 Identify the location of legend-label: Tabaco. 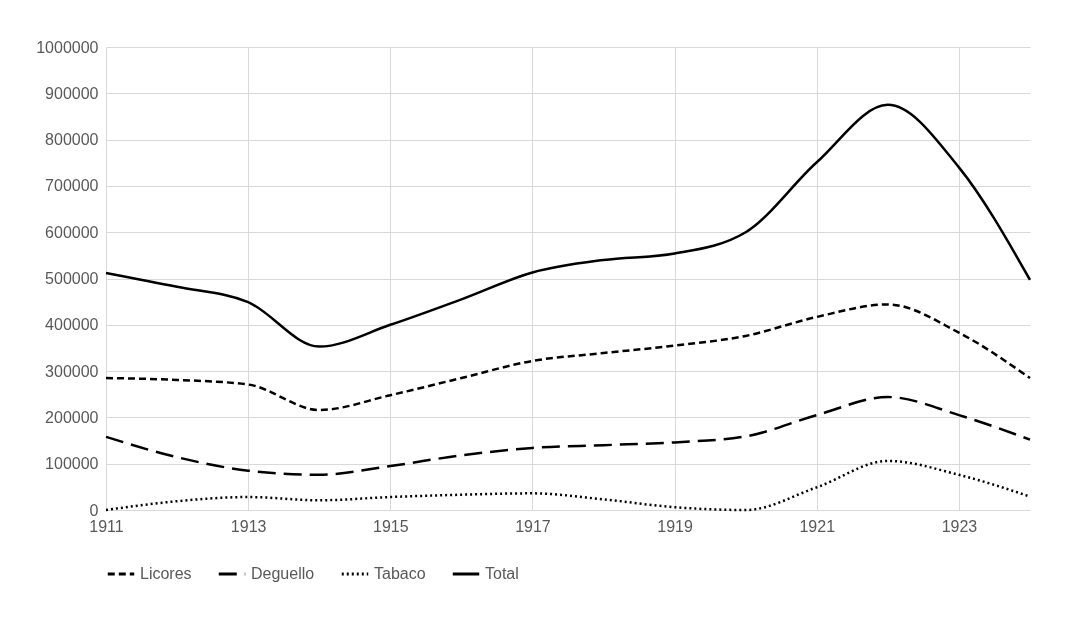
(400, 573).